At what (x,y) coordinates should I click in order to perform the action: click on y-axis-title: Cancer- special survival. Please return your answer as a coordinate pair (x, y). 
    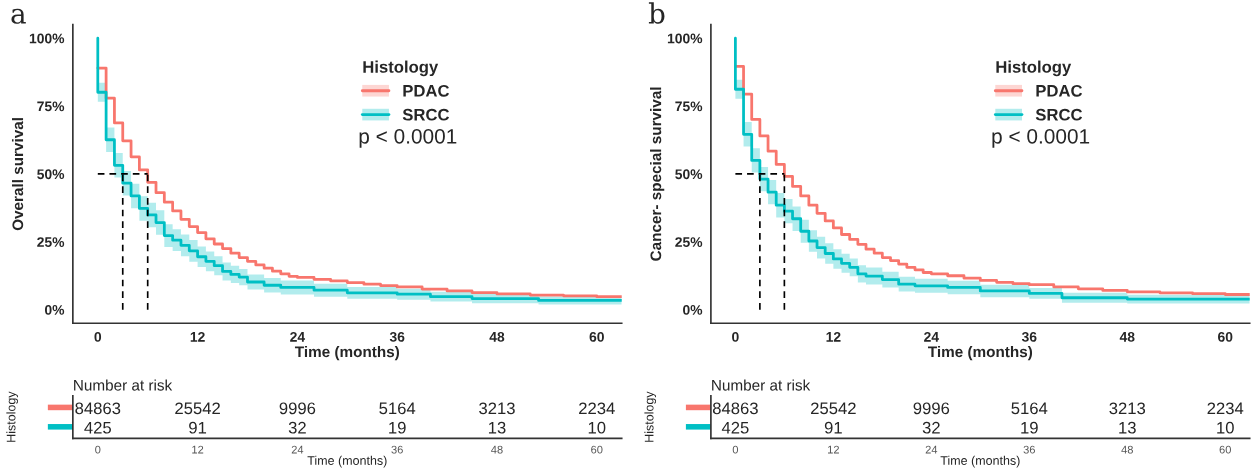
    Looking at the image, I should click on (657, 174).